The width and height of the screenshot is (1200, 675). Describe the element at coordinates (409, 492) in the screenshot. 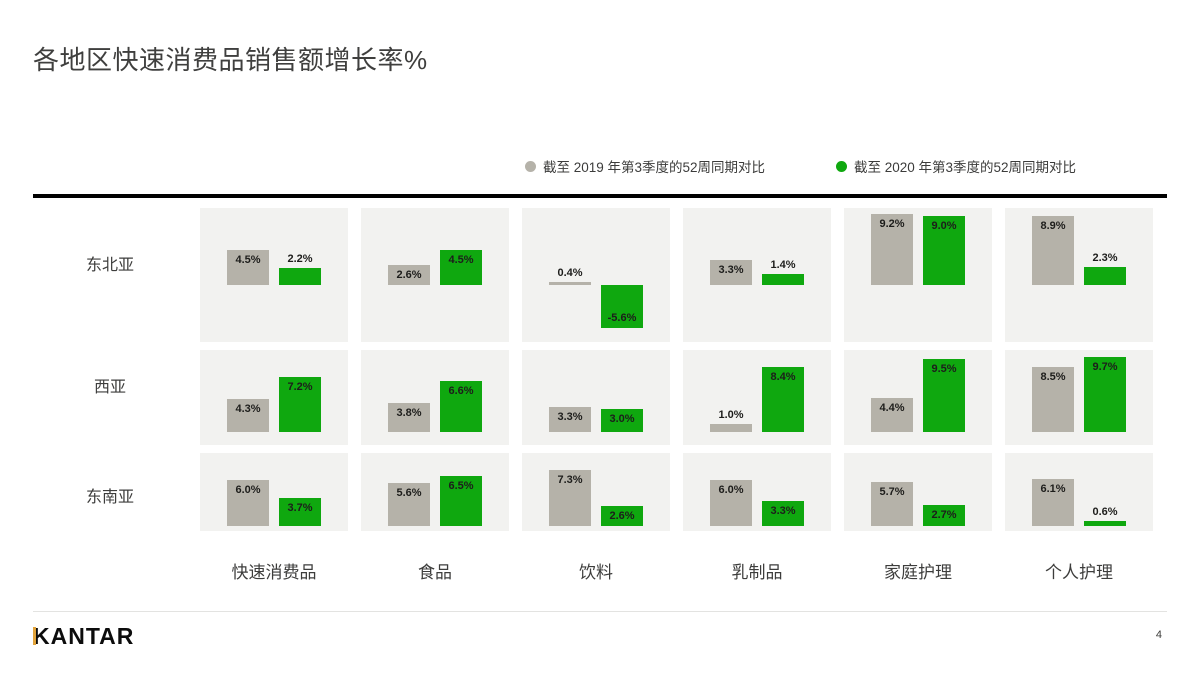

I see `bar-value-label: 5.6%` at that location.